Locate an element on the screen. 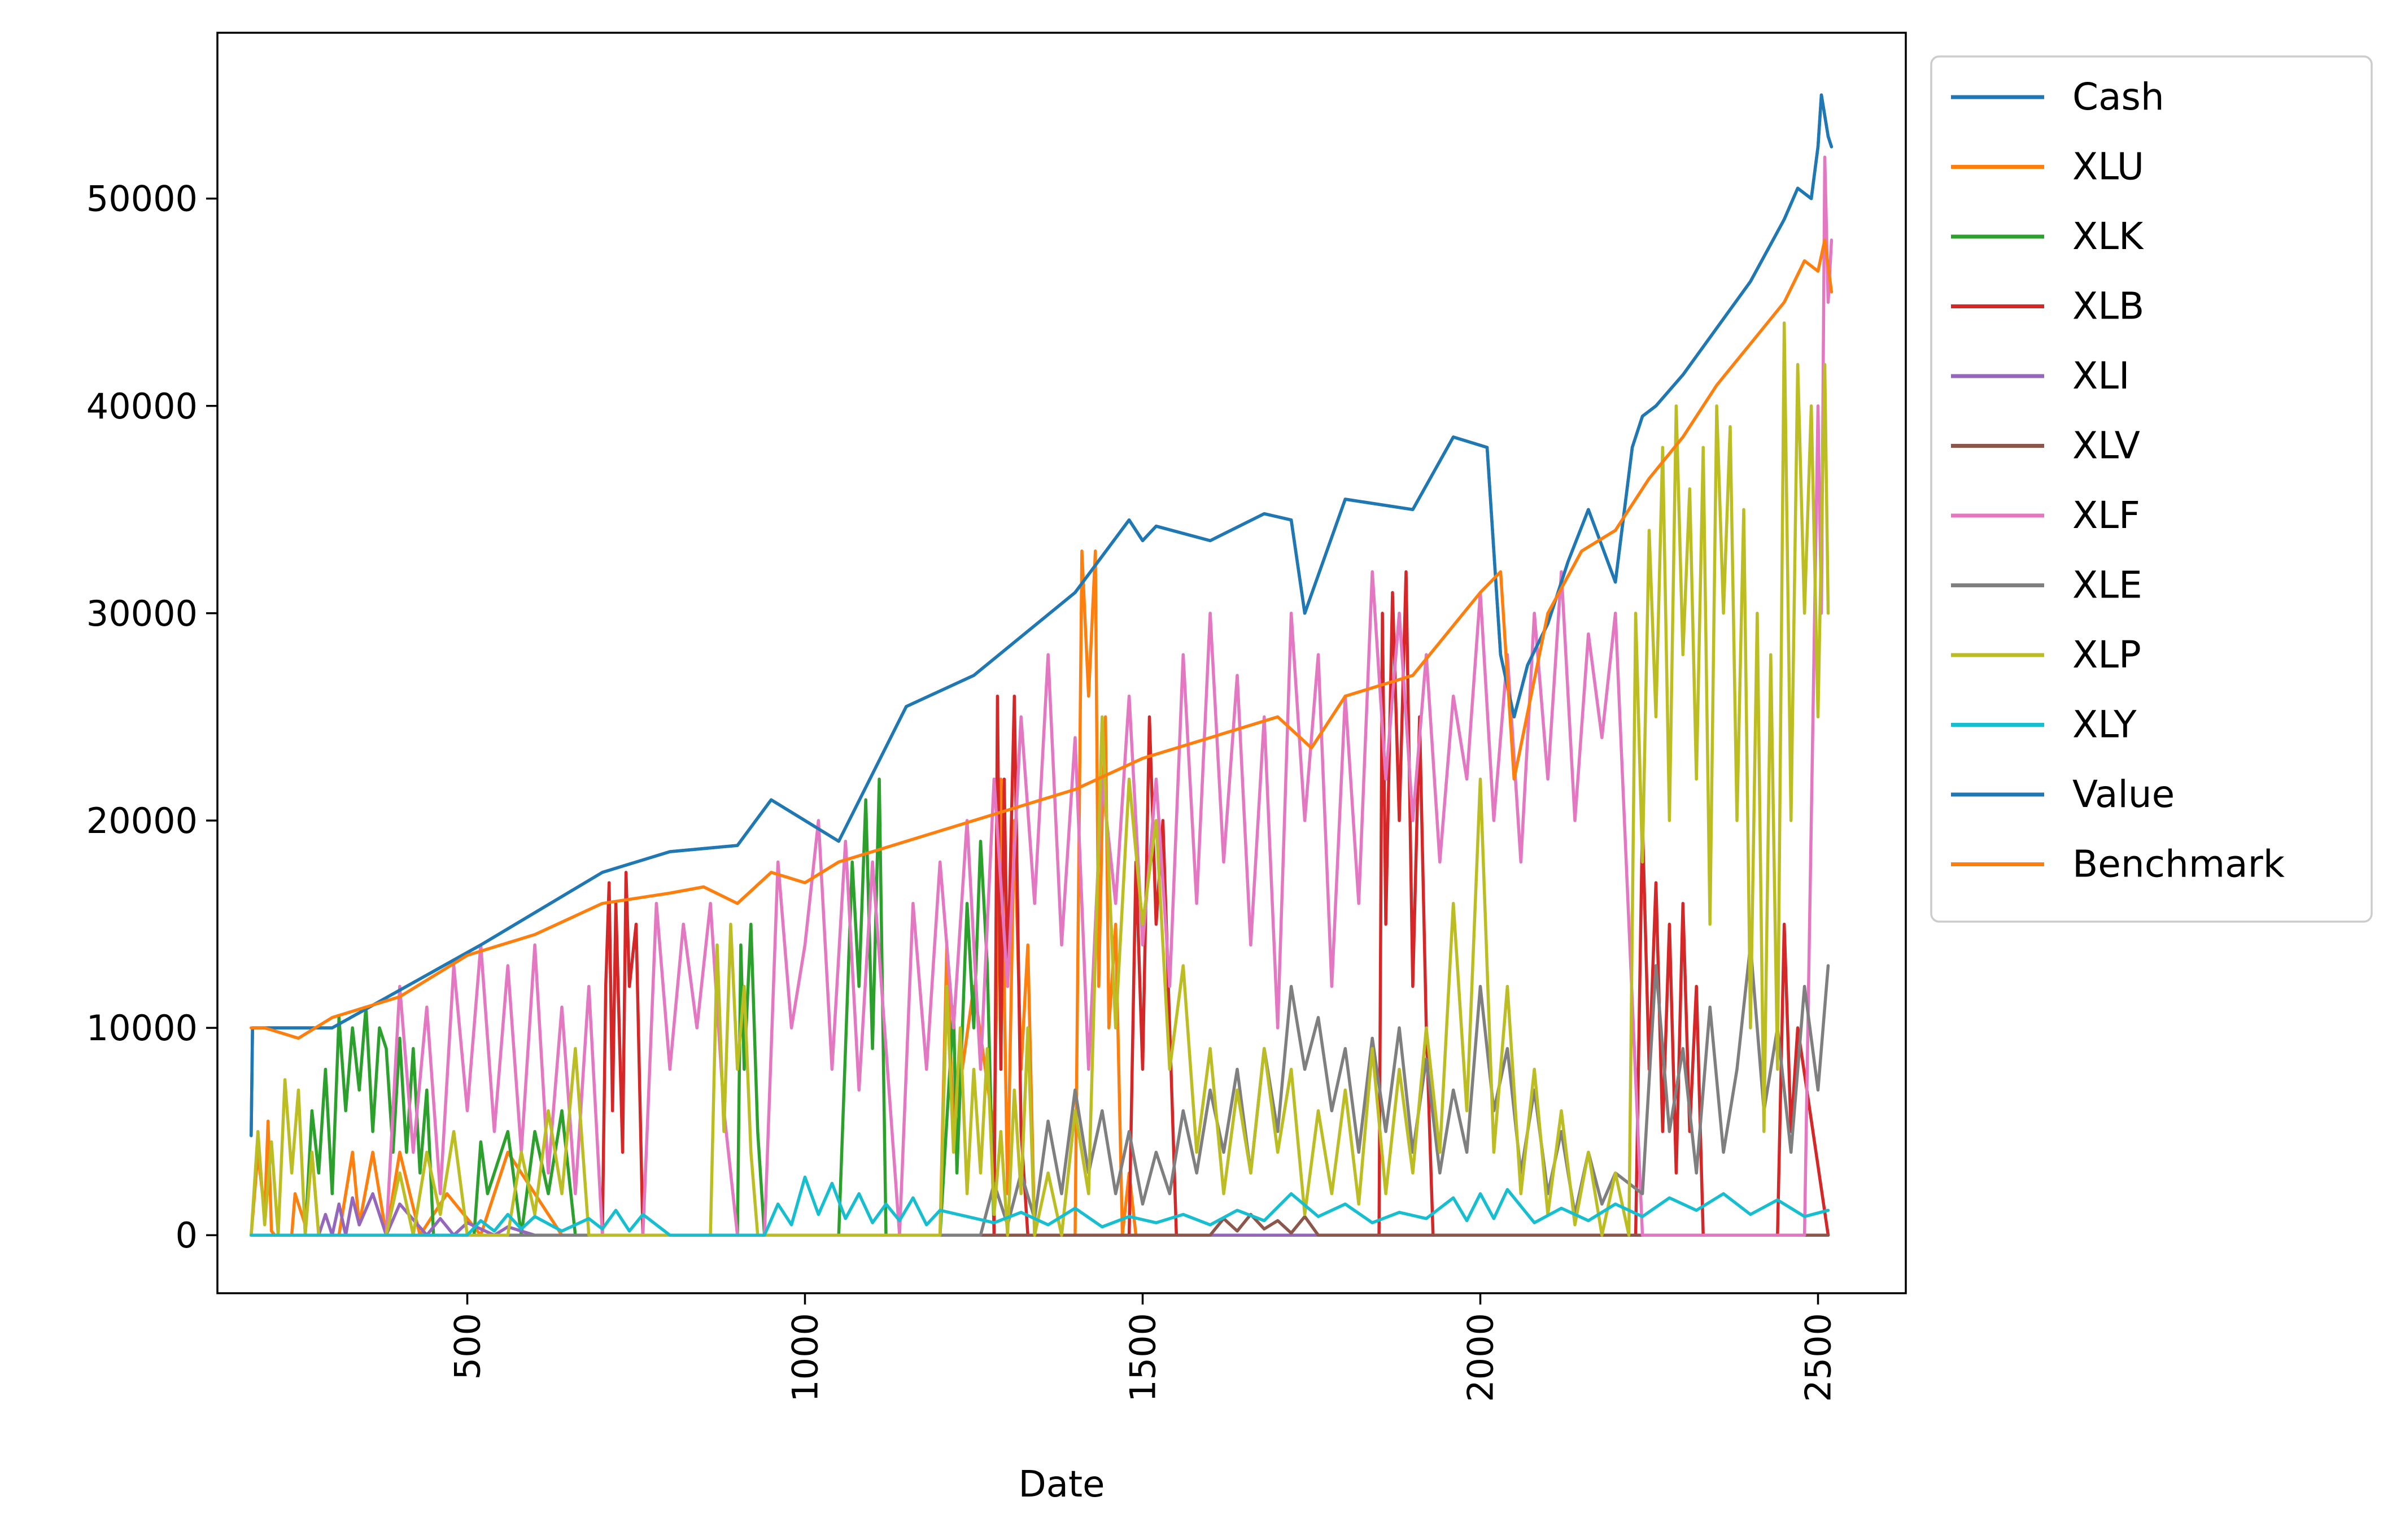 Image resolution: width=2392 pixels, height=1540 pixels. legend-entry-label: XLU is located at coordinates (2108, 167).